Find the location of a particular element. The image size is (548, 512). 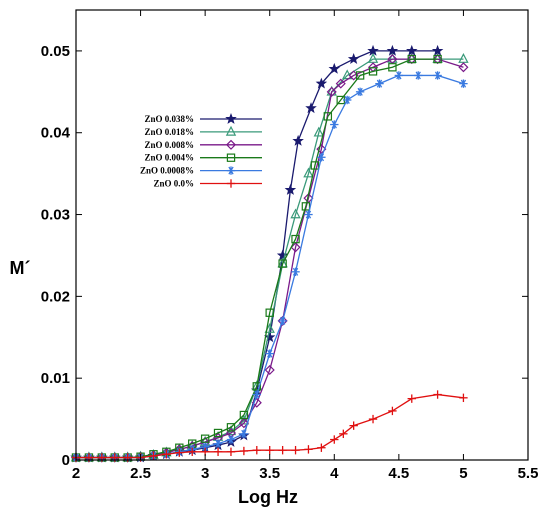

series-line is located at coordinates (270, 426).